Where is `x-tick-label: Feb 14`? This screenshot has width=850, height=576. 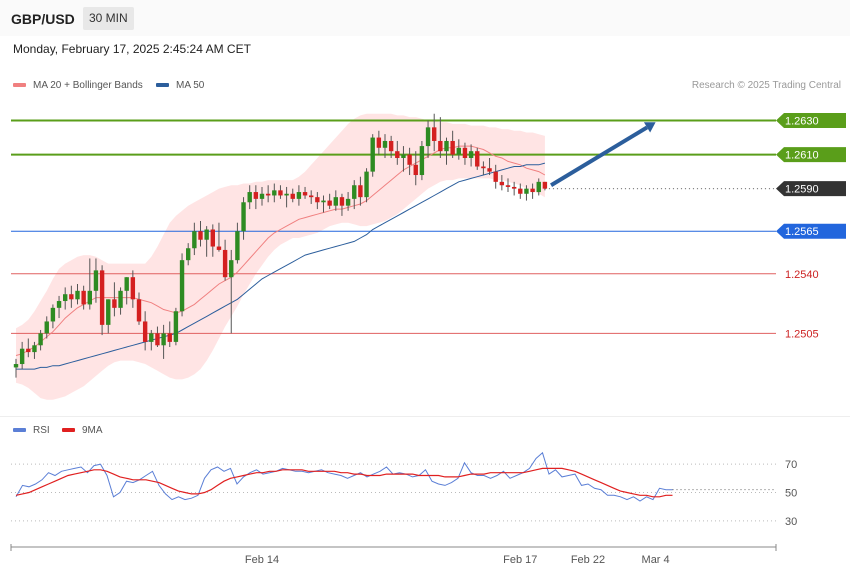 x-tick-label: Feb 14 is located at coordinates (262, 560).